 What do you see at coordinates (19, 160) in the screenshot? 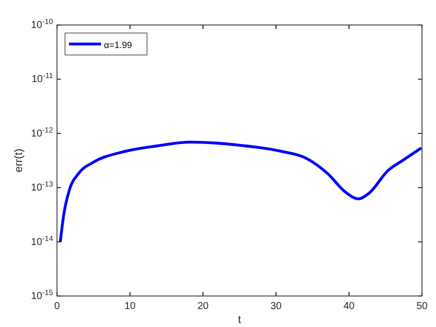
I see `y-axis-title: err(t)` at bounding box center [19, 160].